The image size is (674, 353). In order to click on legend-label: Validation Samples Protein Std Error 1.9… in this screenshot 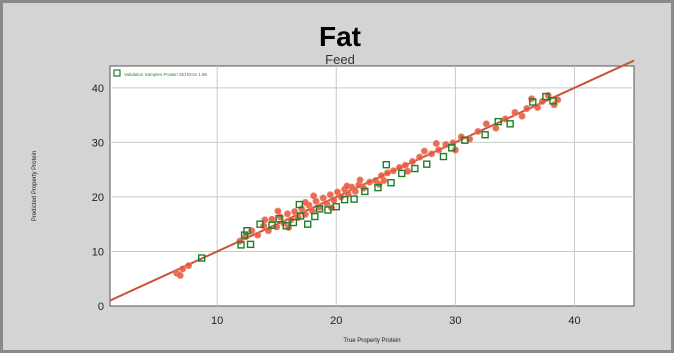, I will do `click(165, 74)`.